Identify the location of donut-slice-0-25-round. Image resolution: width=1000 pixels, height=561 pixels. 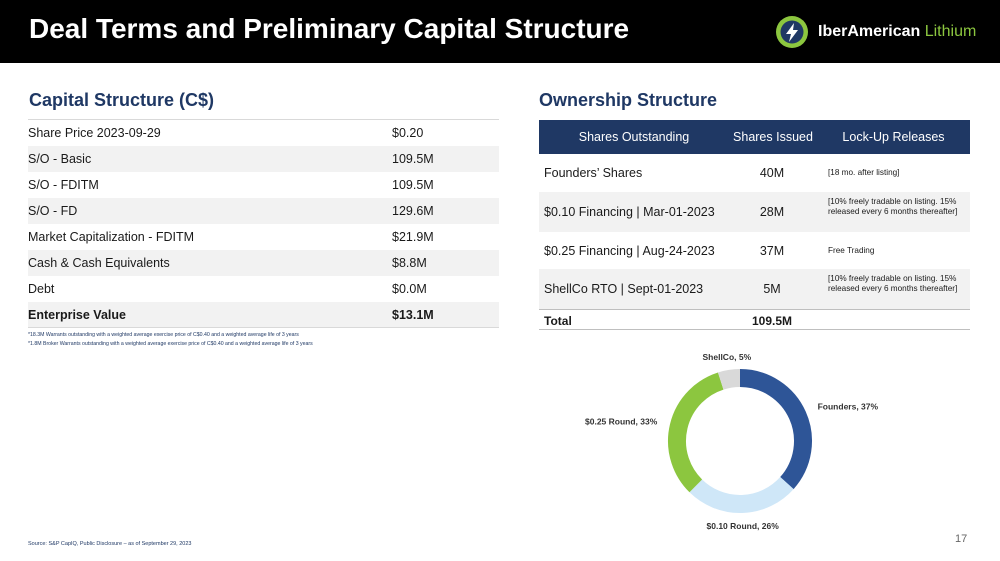
(696, 432).